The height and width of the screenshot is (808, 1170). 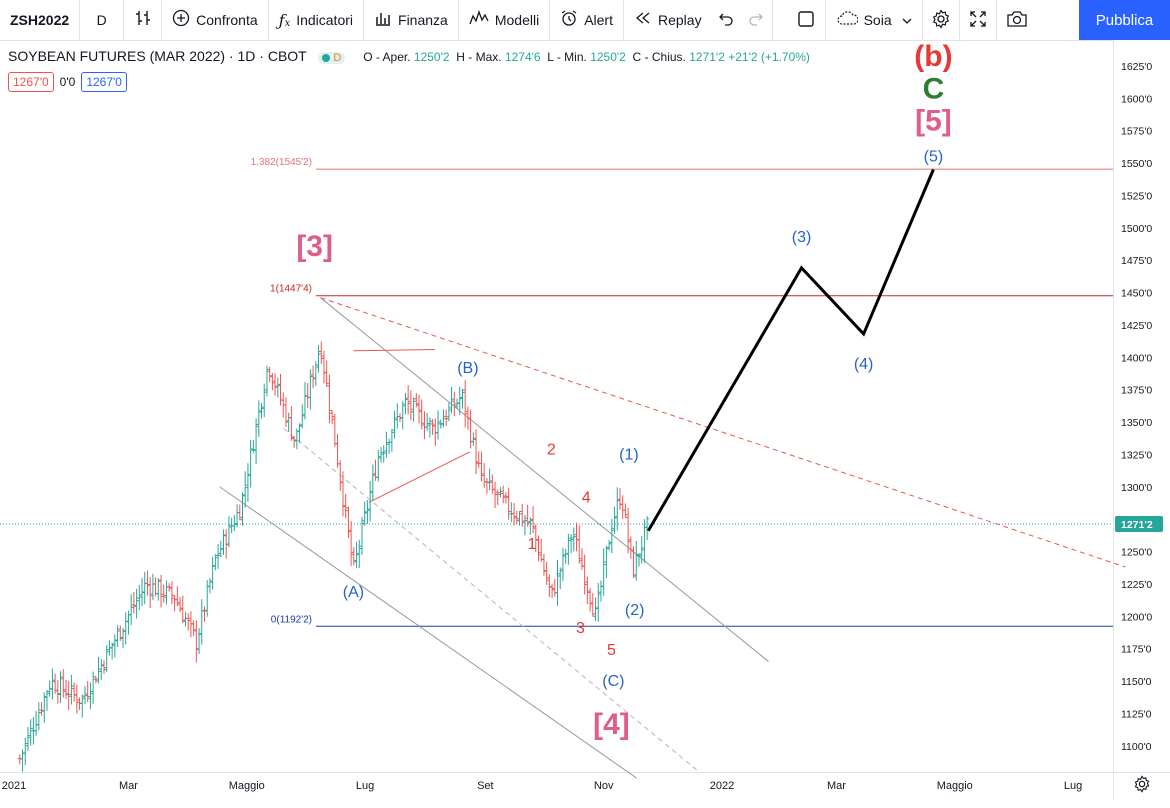 I want to click on status-dot-icon, so click(x=326, y=58).